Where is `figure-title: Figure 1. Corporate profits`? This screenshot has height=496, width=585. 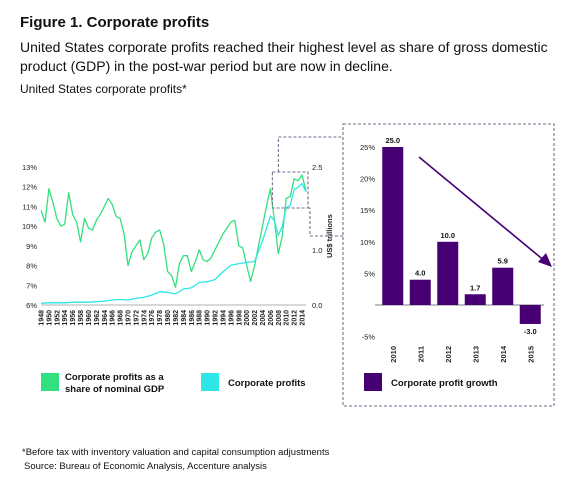 figure-title: Figure 1. Corporate profits is located at coordinates (115, 22).